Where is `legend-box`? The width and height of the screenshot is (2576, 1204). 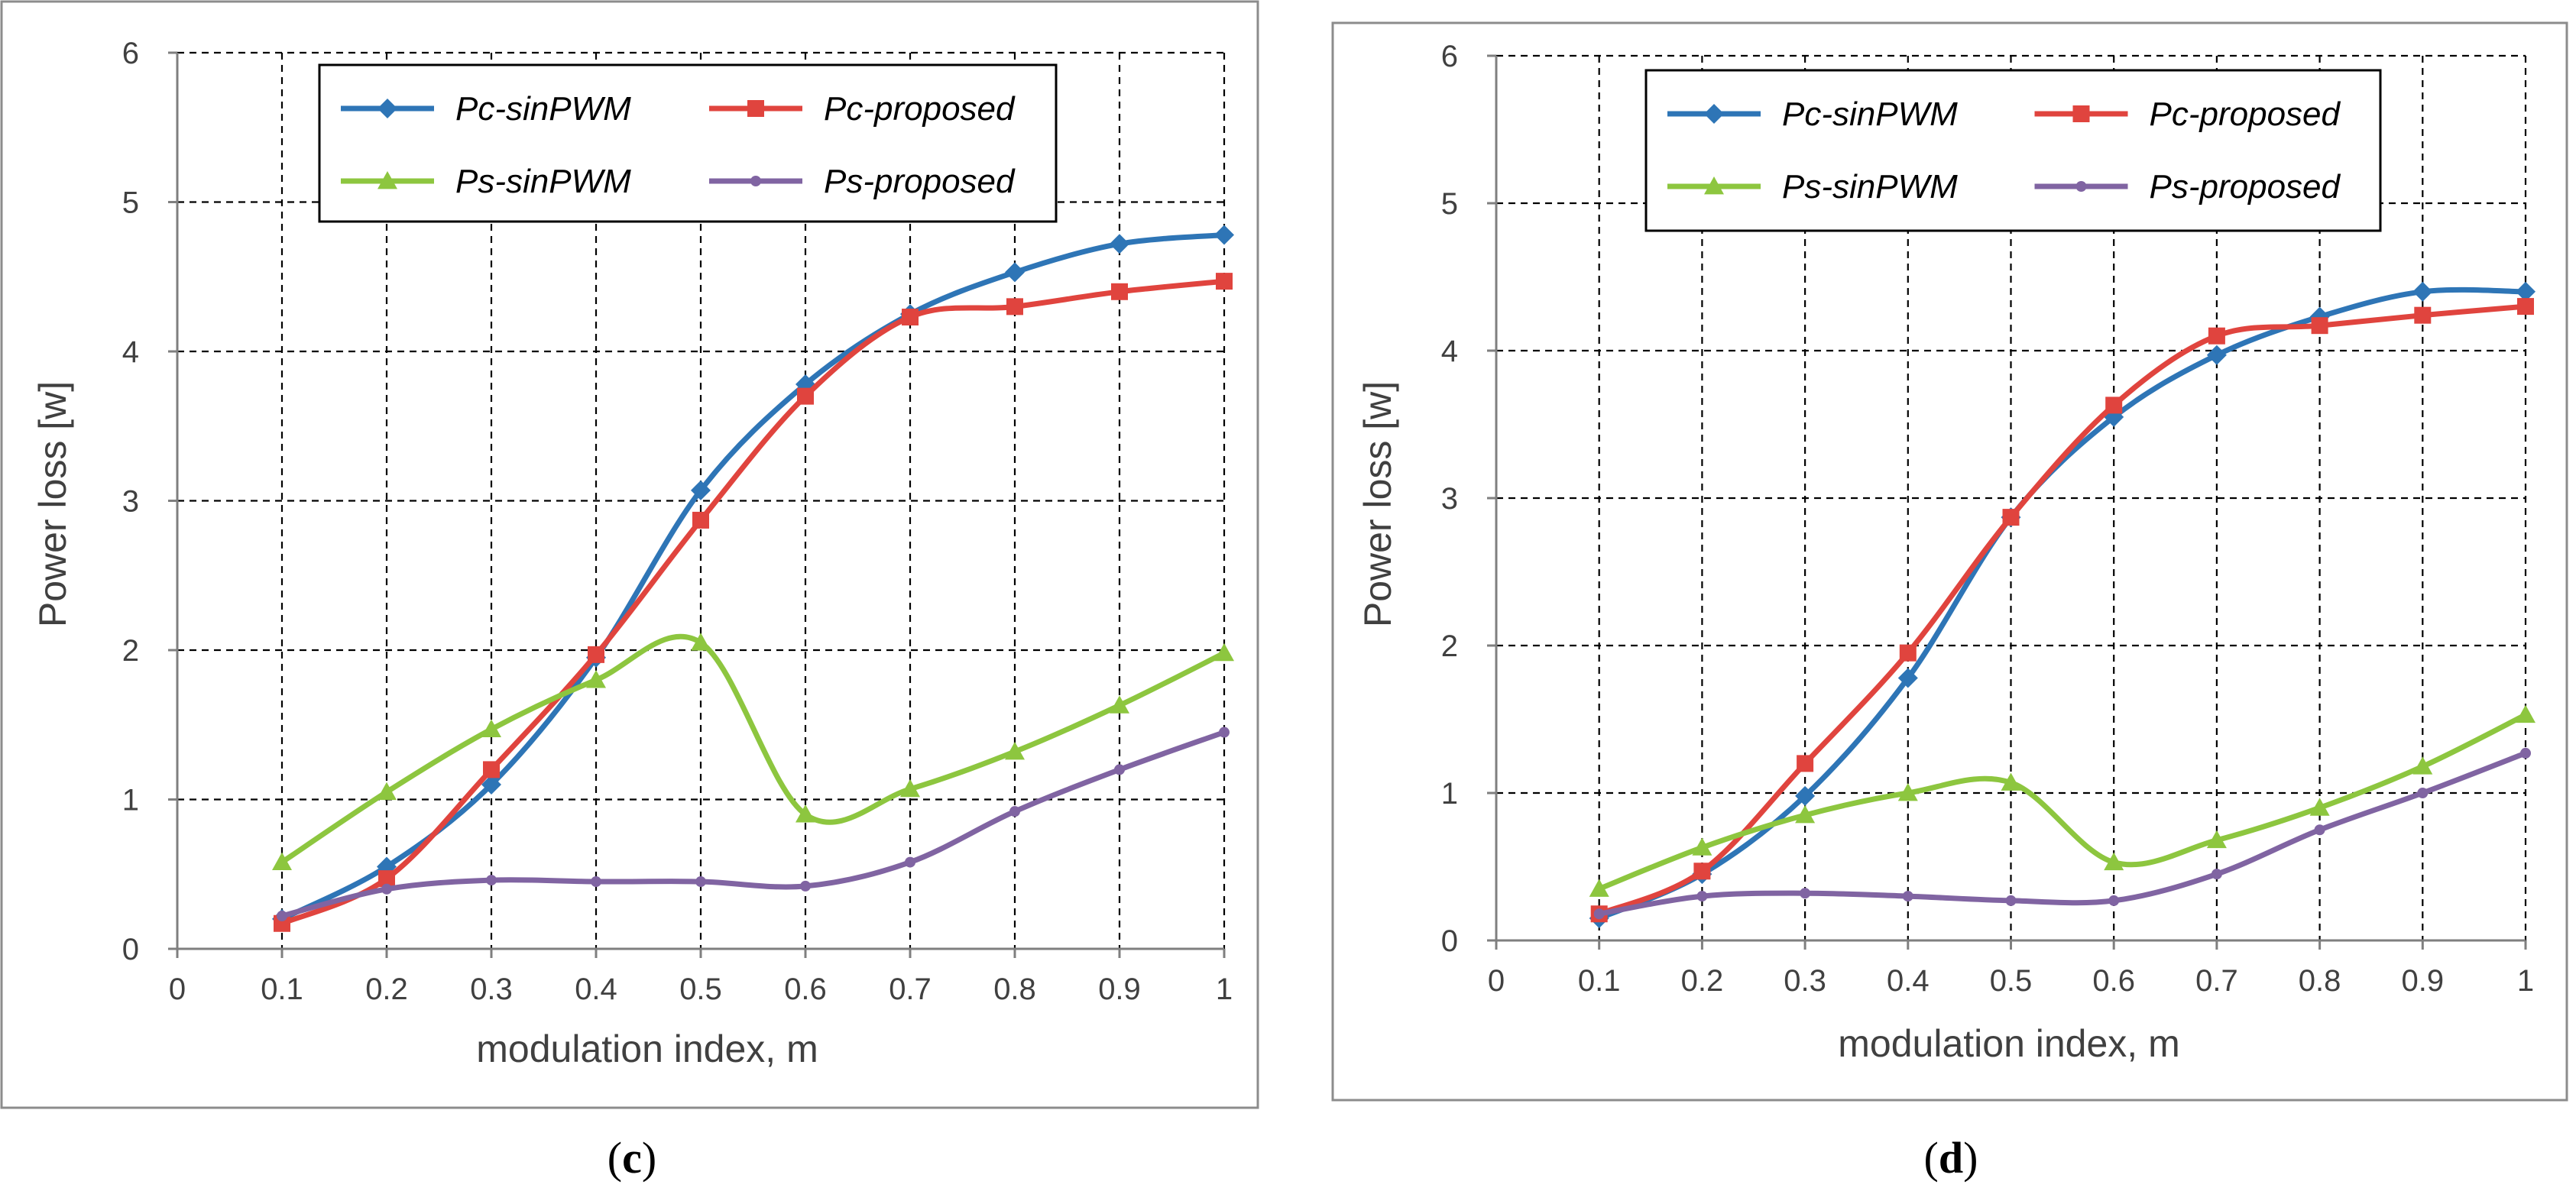
legend-box is located at coordinates (688, 143).